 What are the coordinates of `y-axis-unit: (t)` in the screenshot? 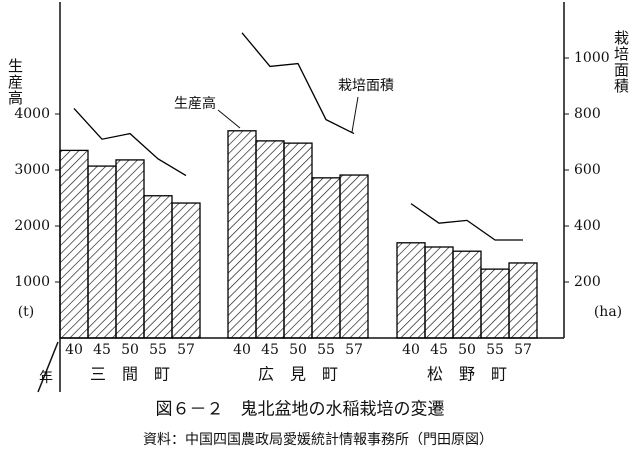 It's located at (26, 312).